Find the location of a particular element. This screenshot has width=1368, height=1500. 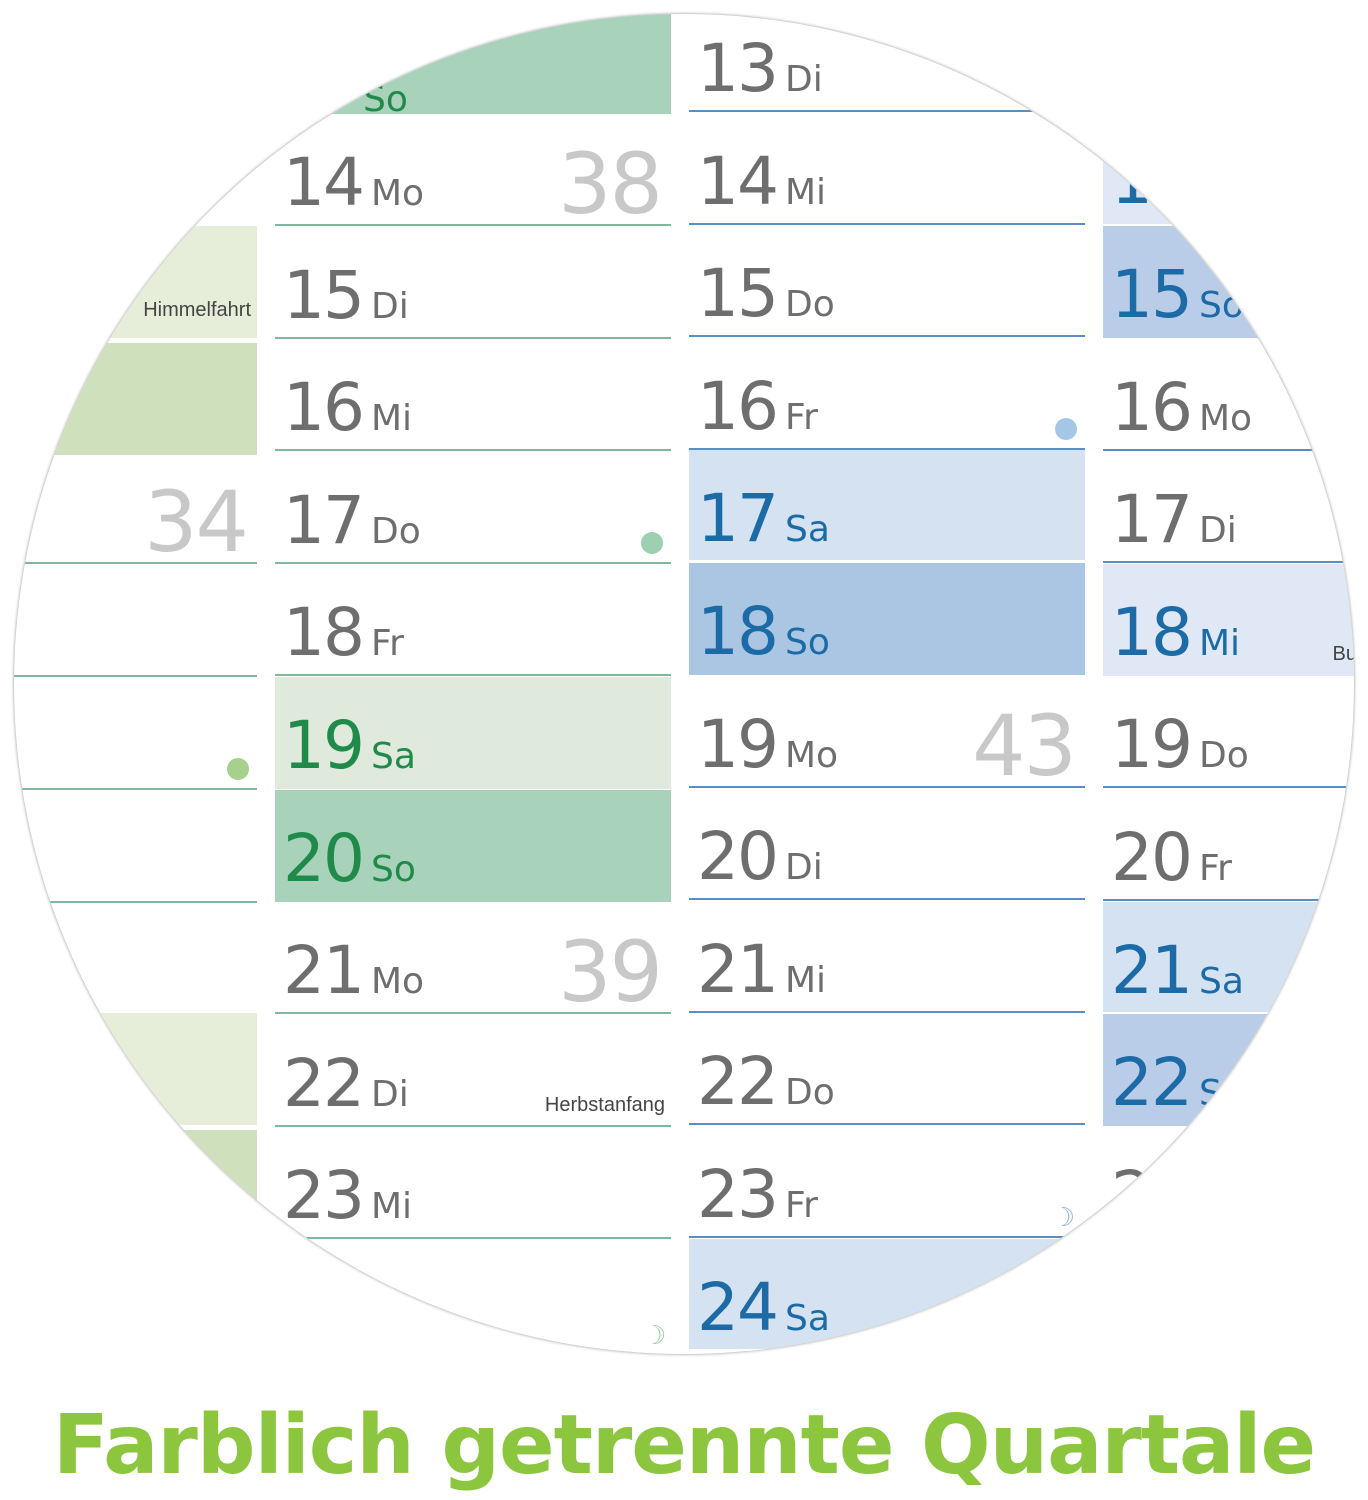

day-number: 21 Sa is located at coordinates (1177, 970).